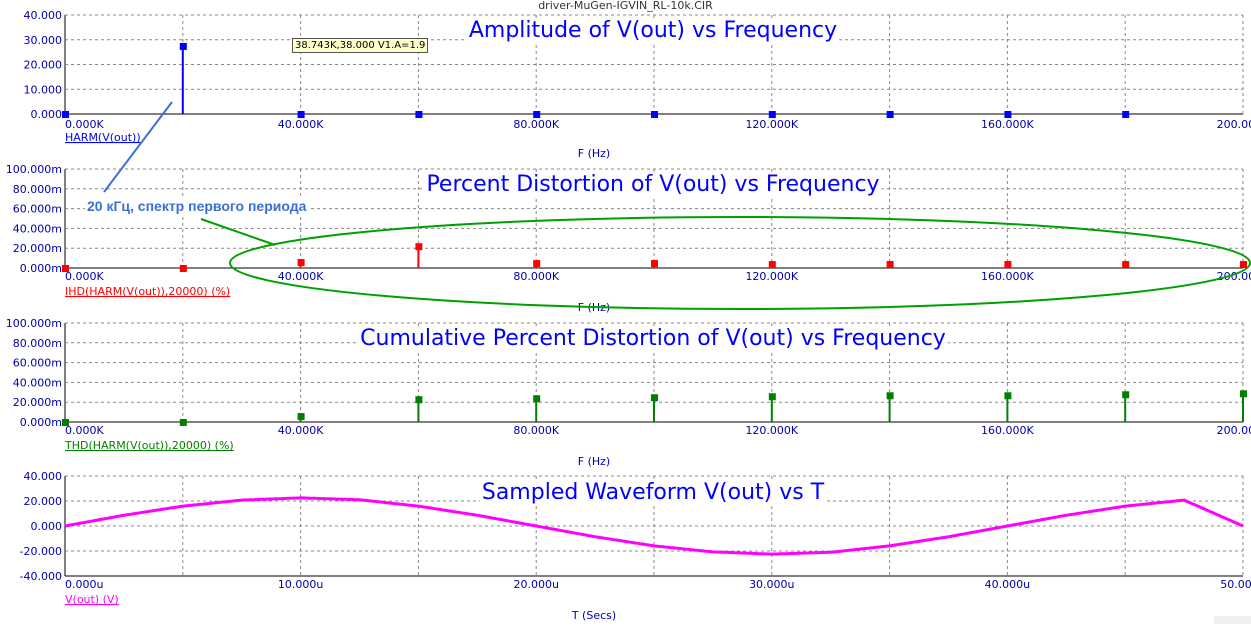  What do you see at coordinates (41, 576) in the screenshot?
I see `y-tick-label: -40.000` at bounding box center [41, 576].